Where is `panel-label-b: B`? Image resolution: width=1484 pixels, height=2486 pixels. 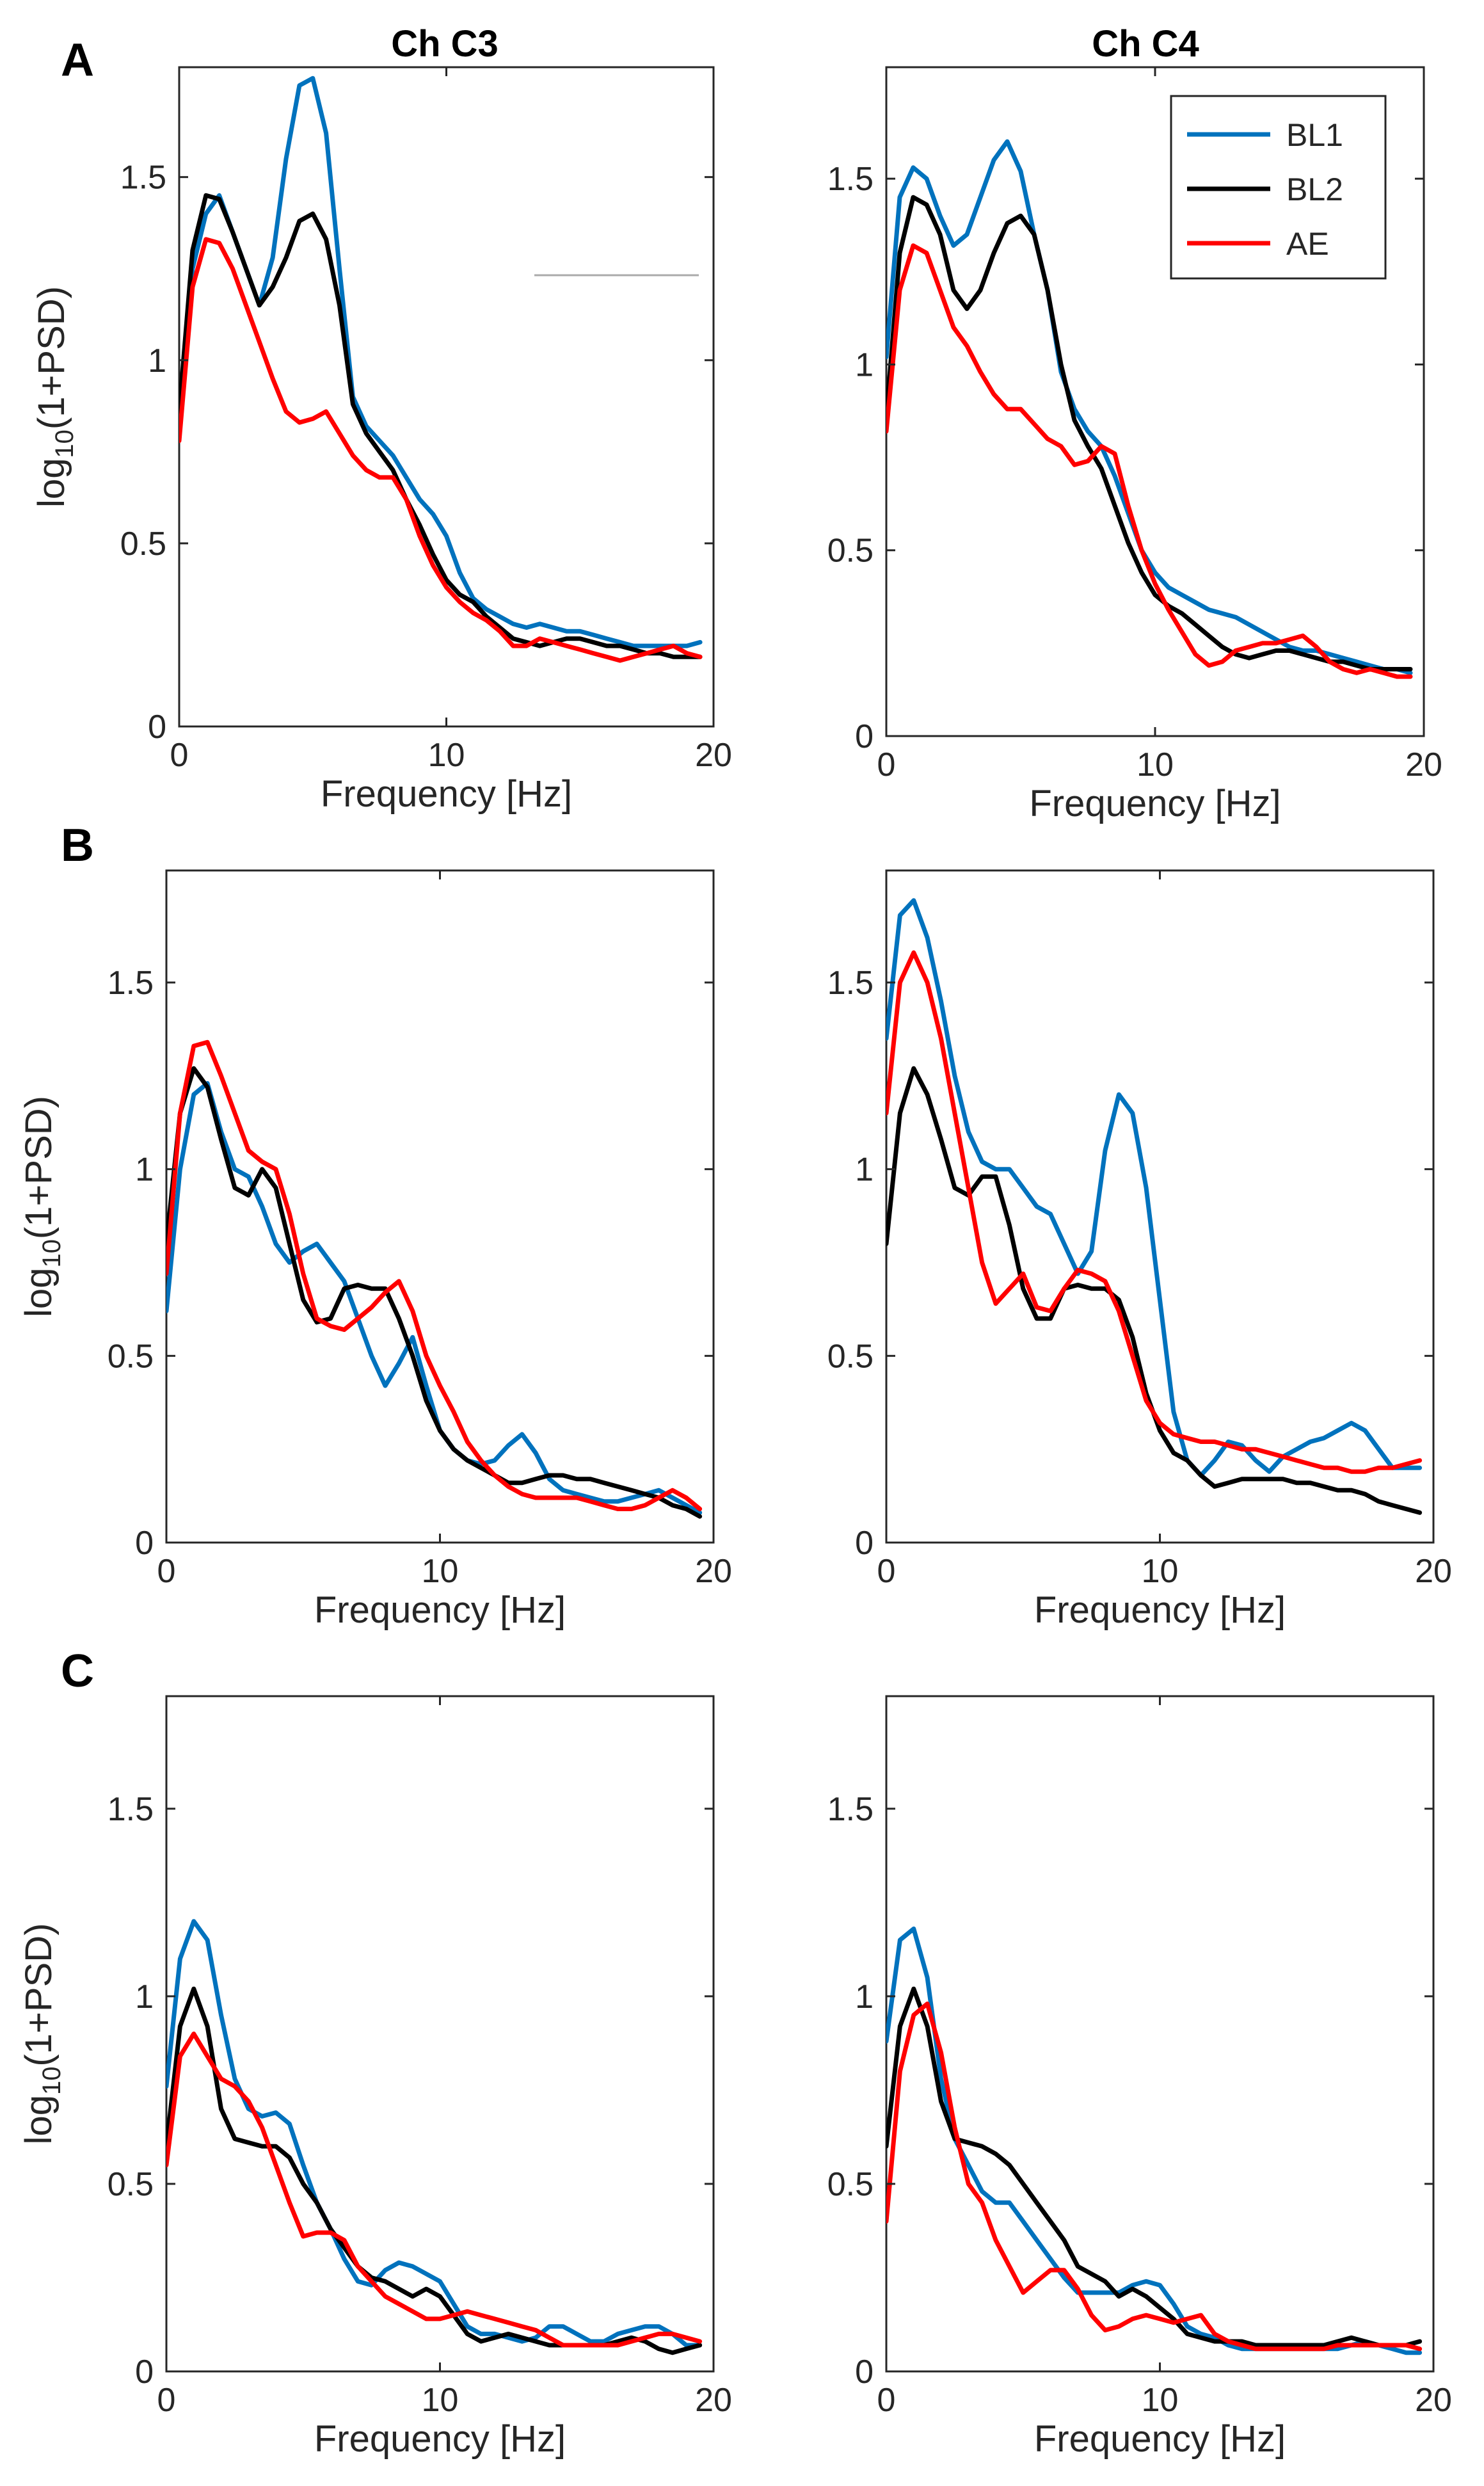 panel-label-b: B is located at coordinates (77, 845).